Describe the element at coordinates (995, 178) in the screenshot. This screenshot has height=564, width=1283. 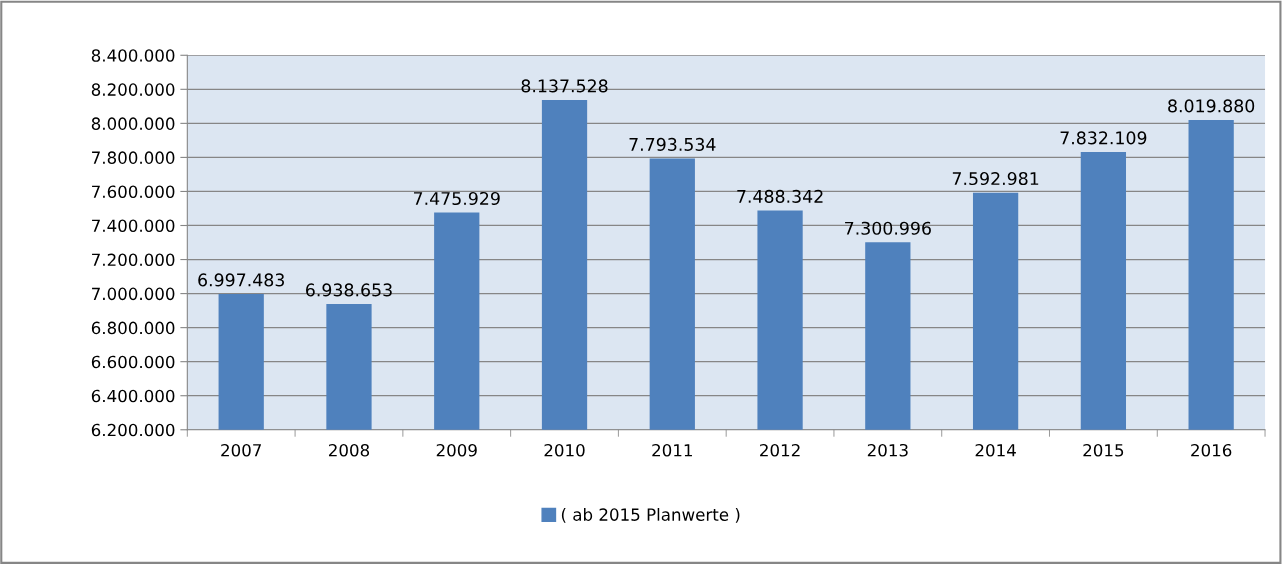
I see `data-label: 7.592.981` at that location.